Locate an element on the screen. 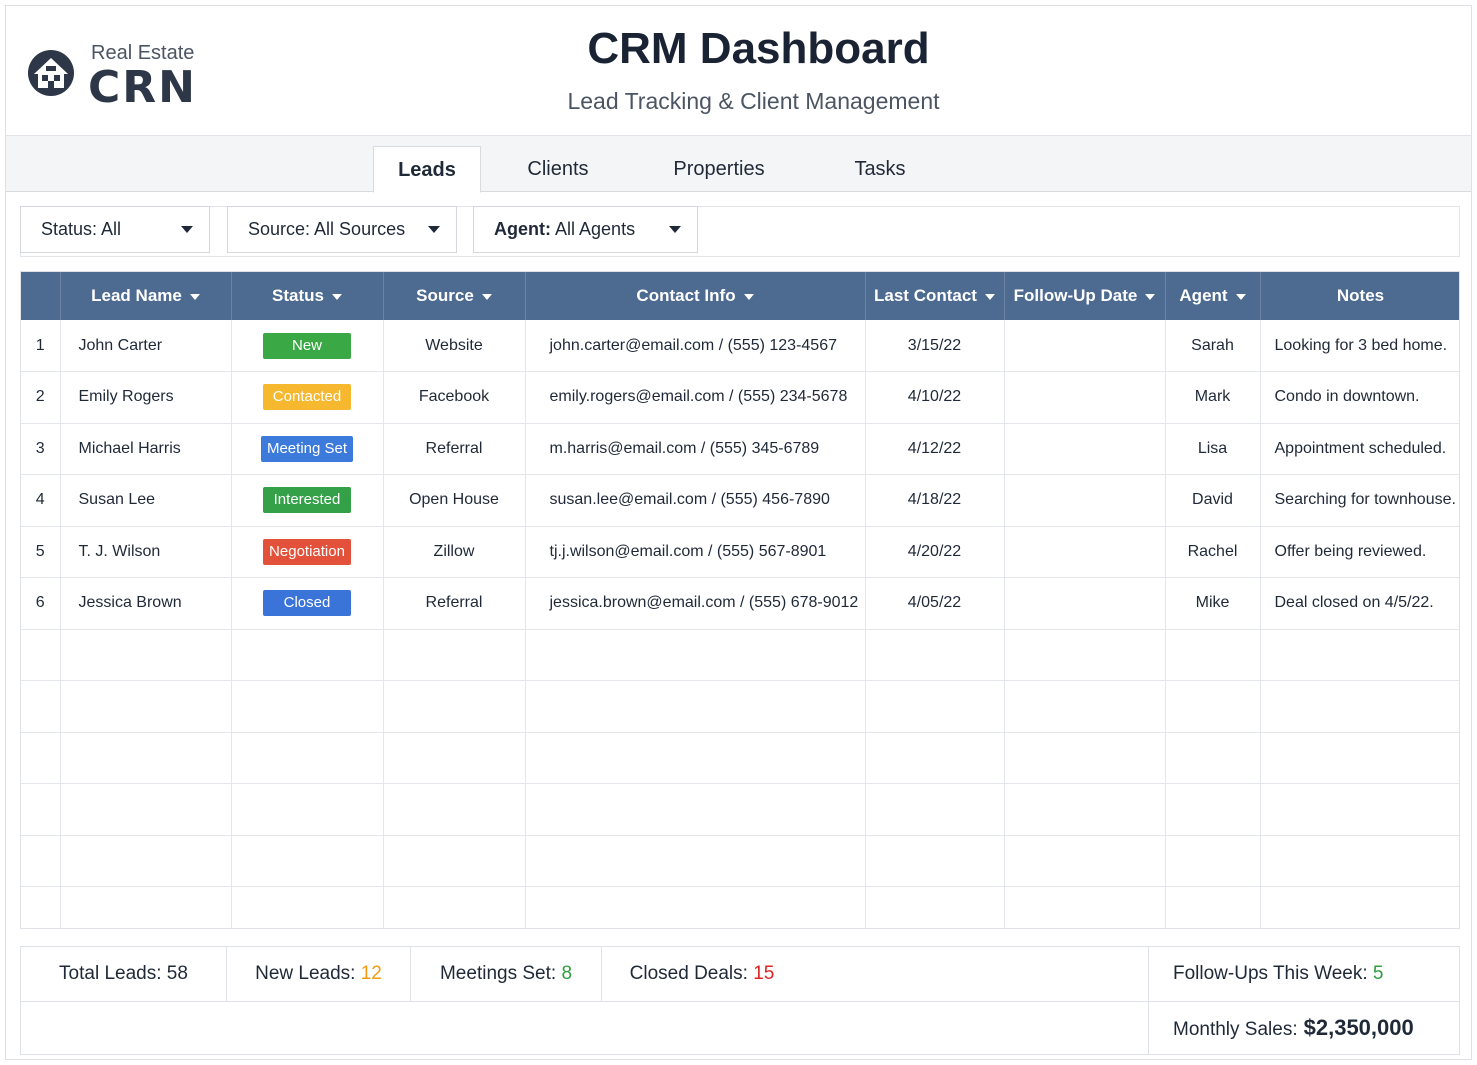  col-header-last-contact: Last Contact is located at coordinates (935, 296).